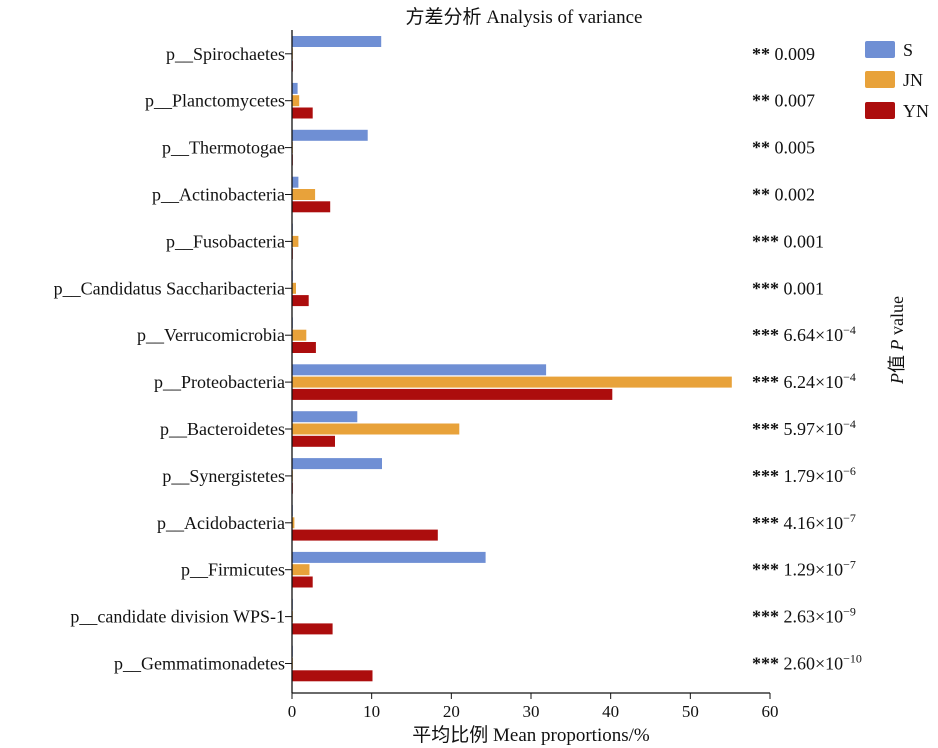  What do you see at coordinates (849, 471) in the screenshot?
I see `p-value-exponent-9: −6` at bounding box center [849, 471].